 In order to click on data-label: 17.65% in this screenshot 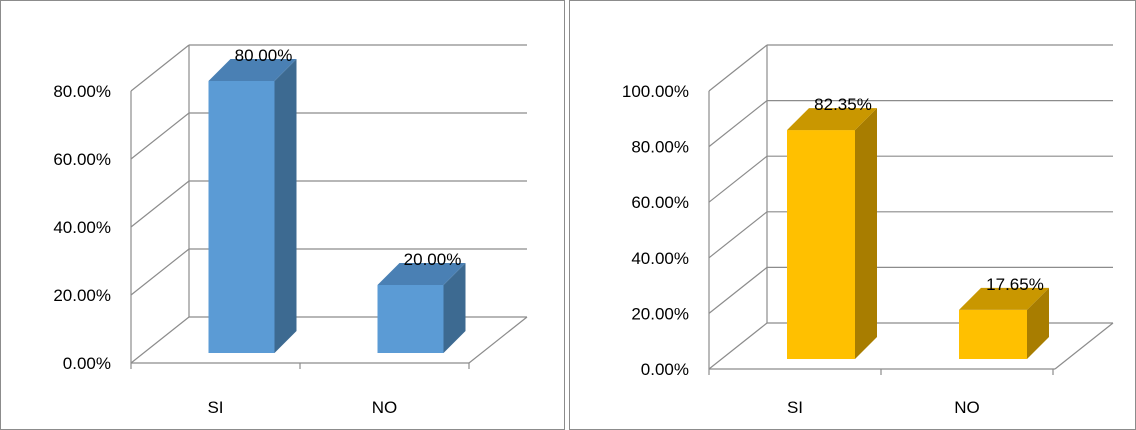, I will do `click(1015, 284)`.